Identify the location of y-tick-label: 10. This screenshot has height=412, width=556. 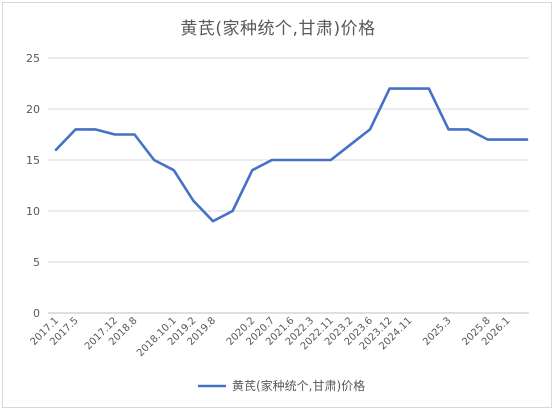
(33, 211).